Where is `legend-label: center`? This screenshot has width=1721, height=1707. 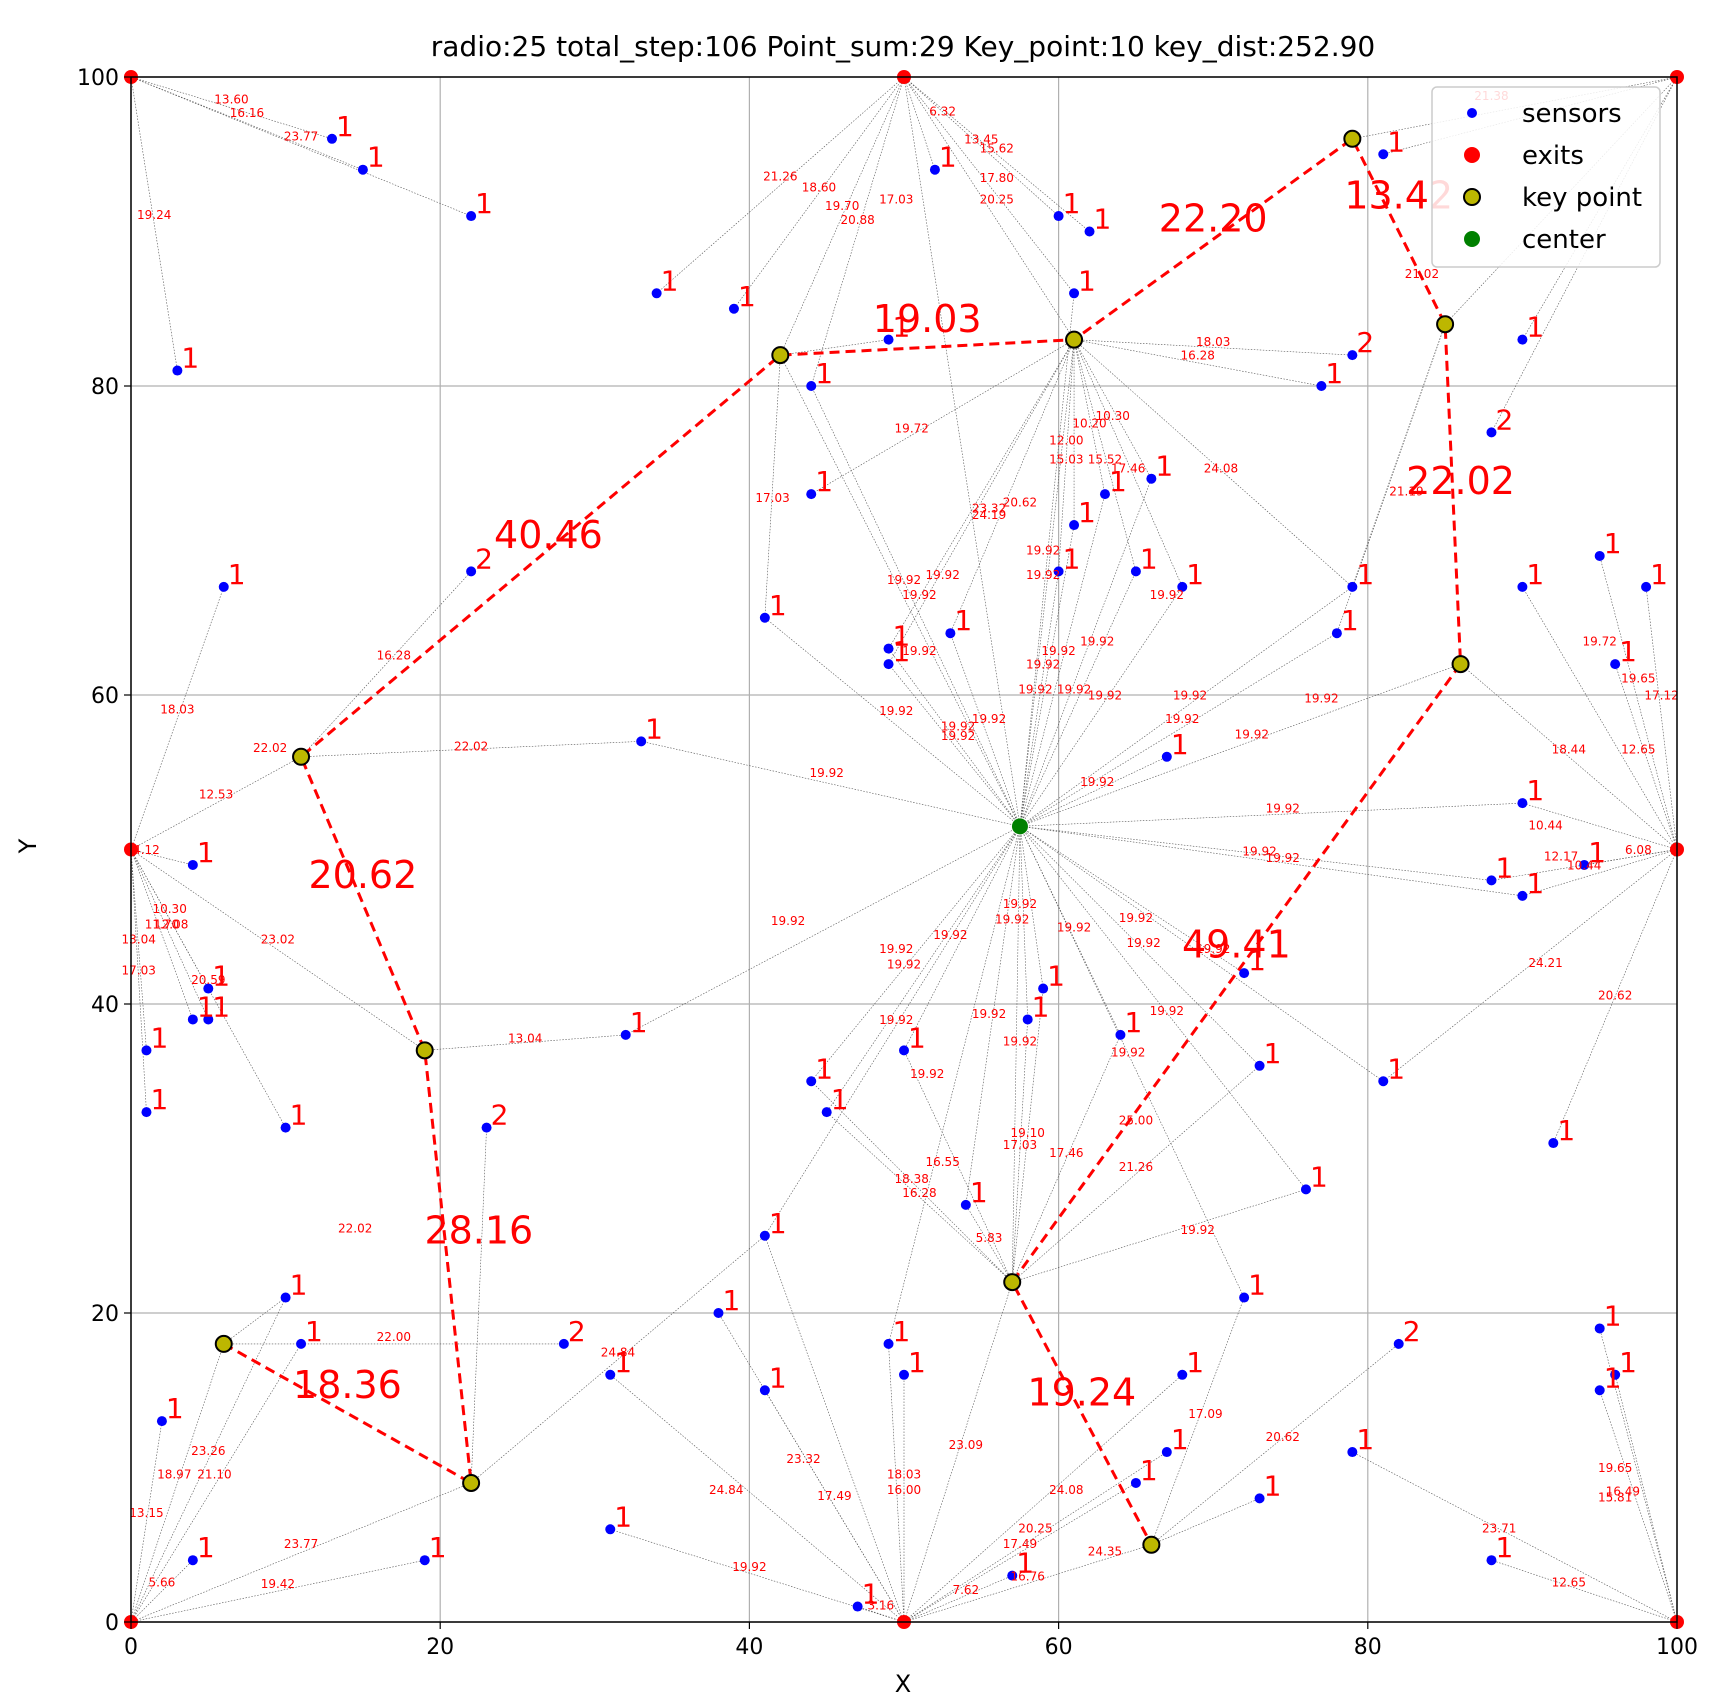 legend-label: center is located at coordinates (1564, 240).